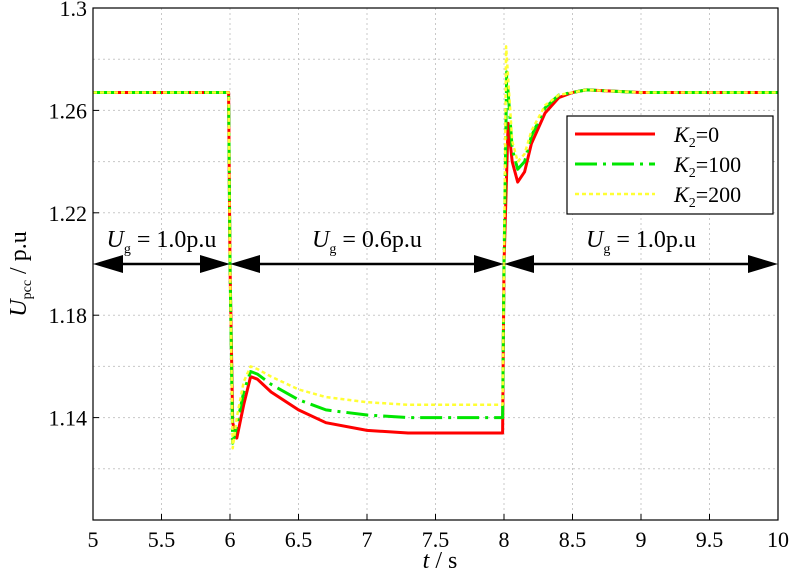 Image resolution: width=801 pixels, height=573 pixels. Describe the element at coordinates (367, 539) in the screenshot. I see `x-tick-label: 7` at that location.